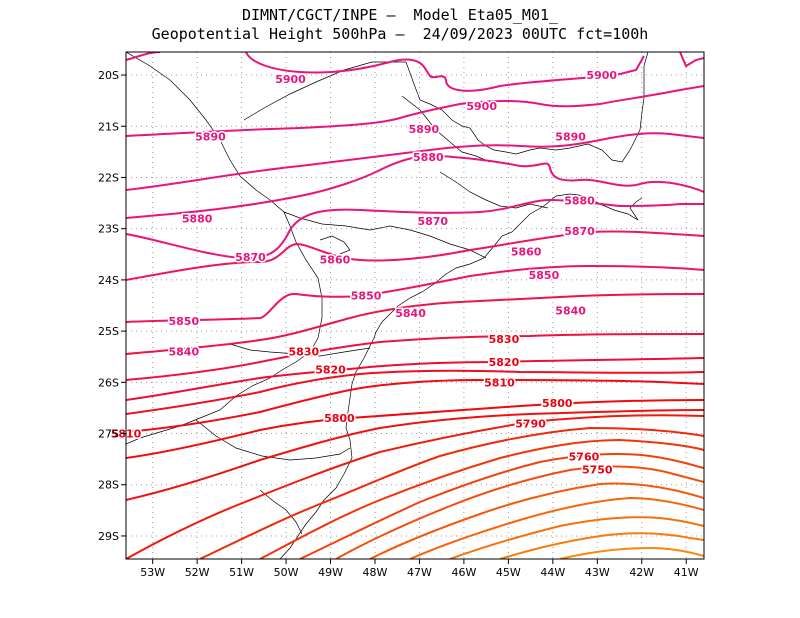 This screenshot has height=618, width=800. What do you see at coordinates (108, 331) in the screenshot?
I see `y-tick-label: 25S` at bounding box center [108, 331].